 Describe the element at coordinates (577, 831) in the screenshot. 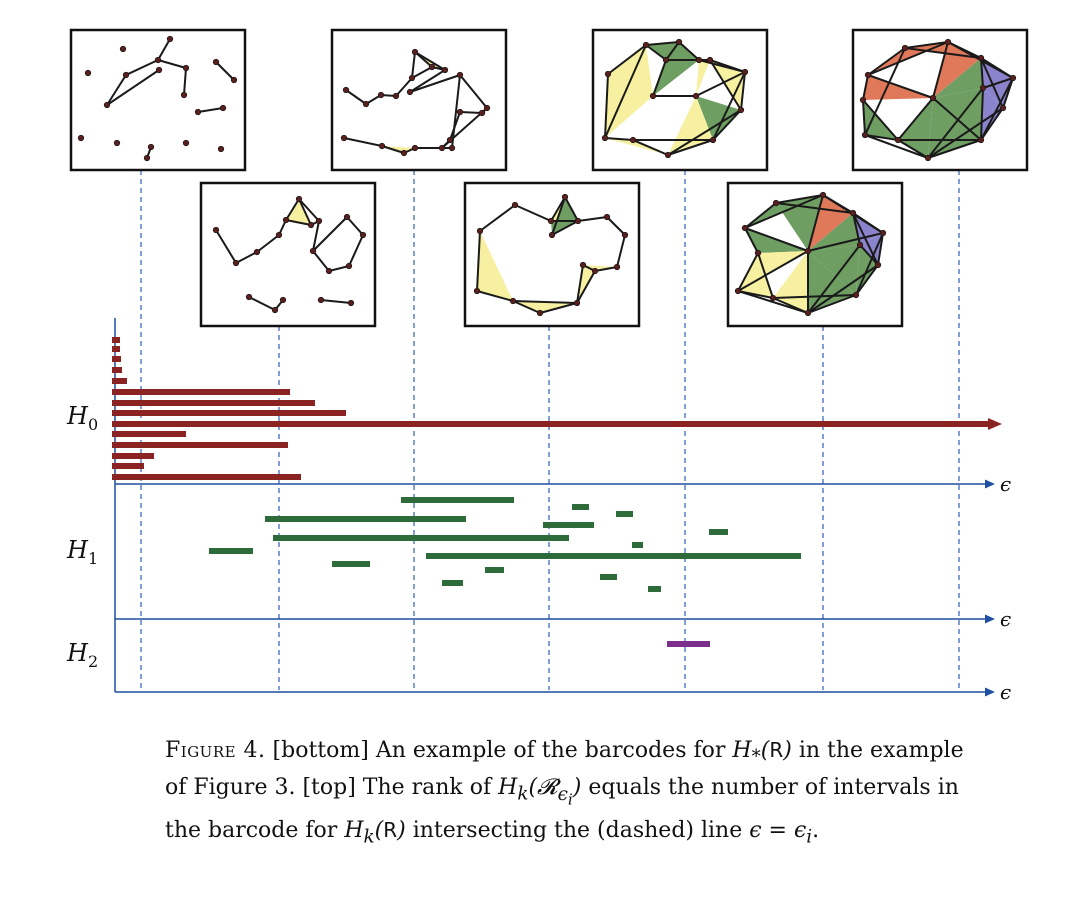

I see `caption-text-4: intersecting the (dashed) line` at that location.